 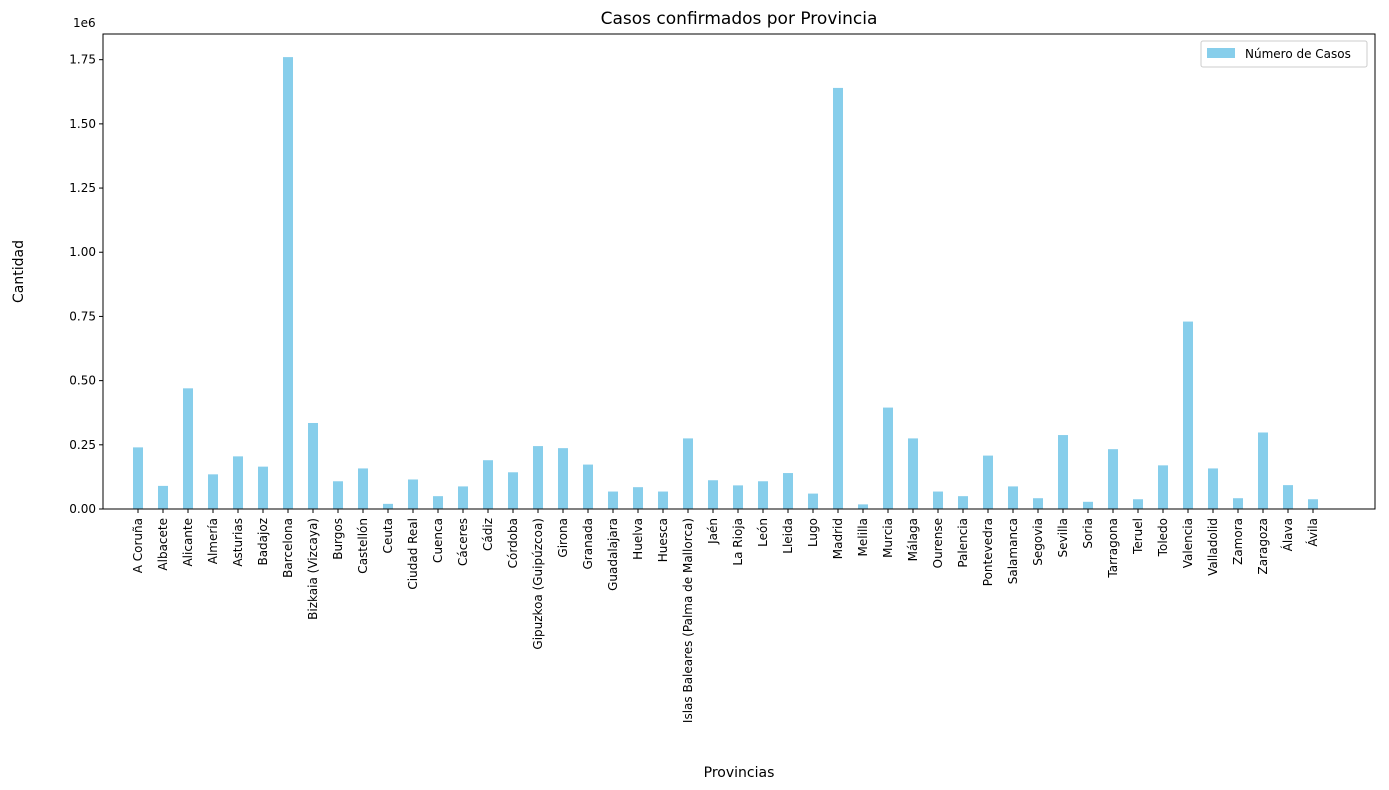 I want to click on x-tick-label: Zamora, so click(x=1238, y=541).